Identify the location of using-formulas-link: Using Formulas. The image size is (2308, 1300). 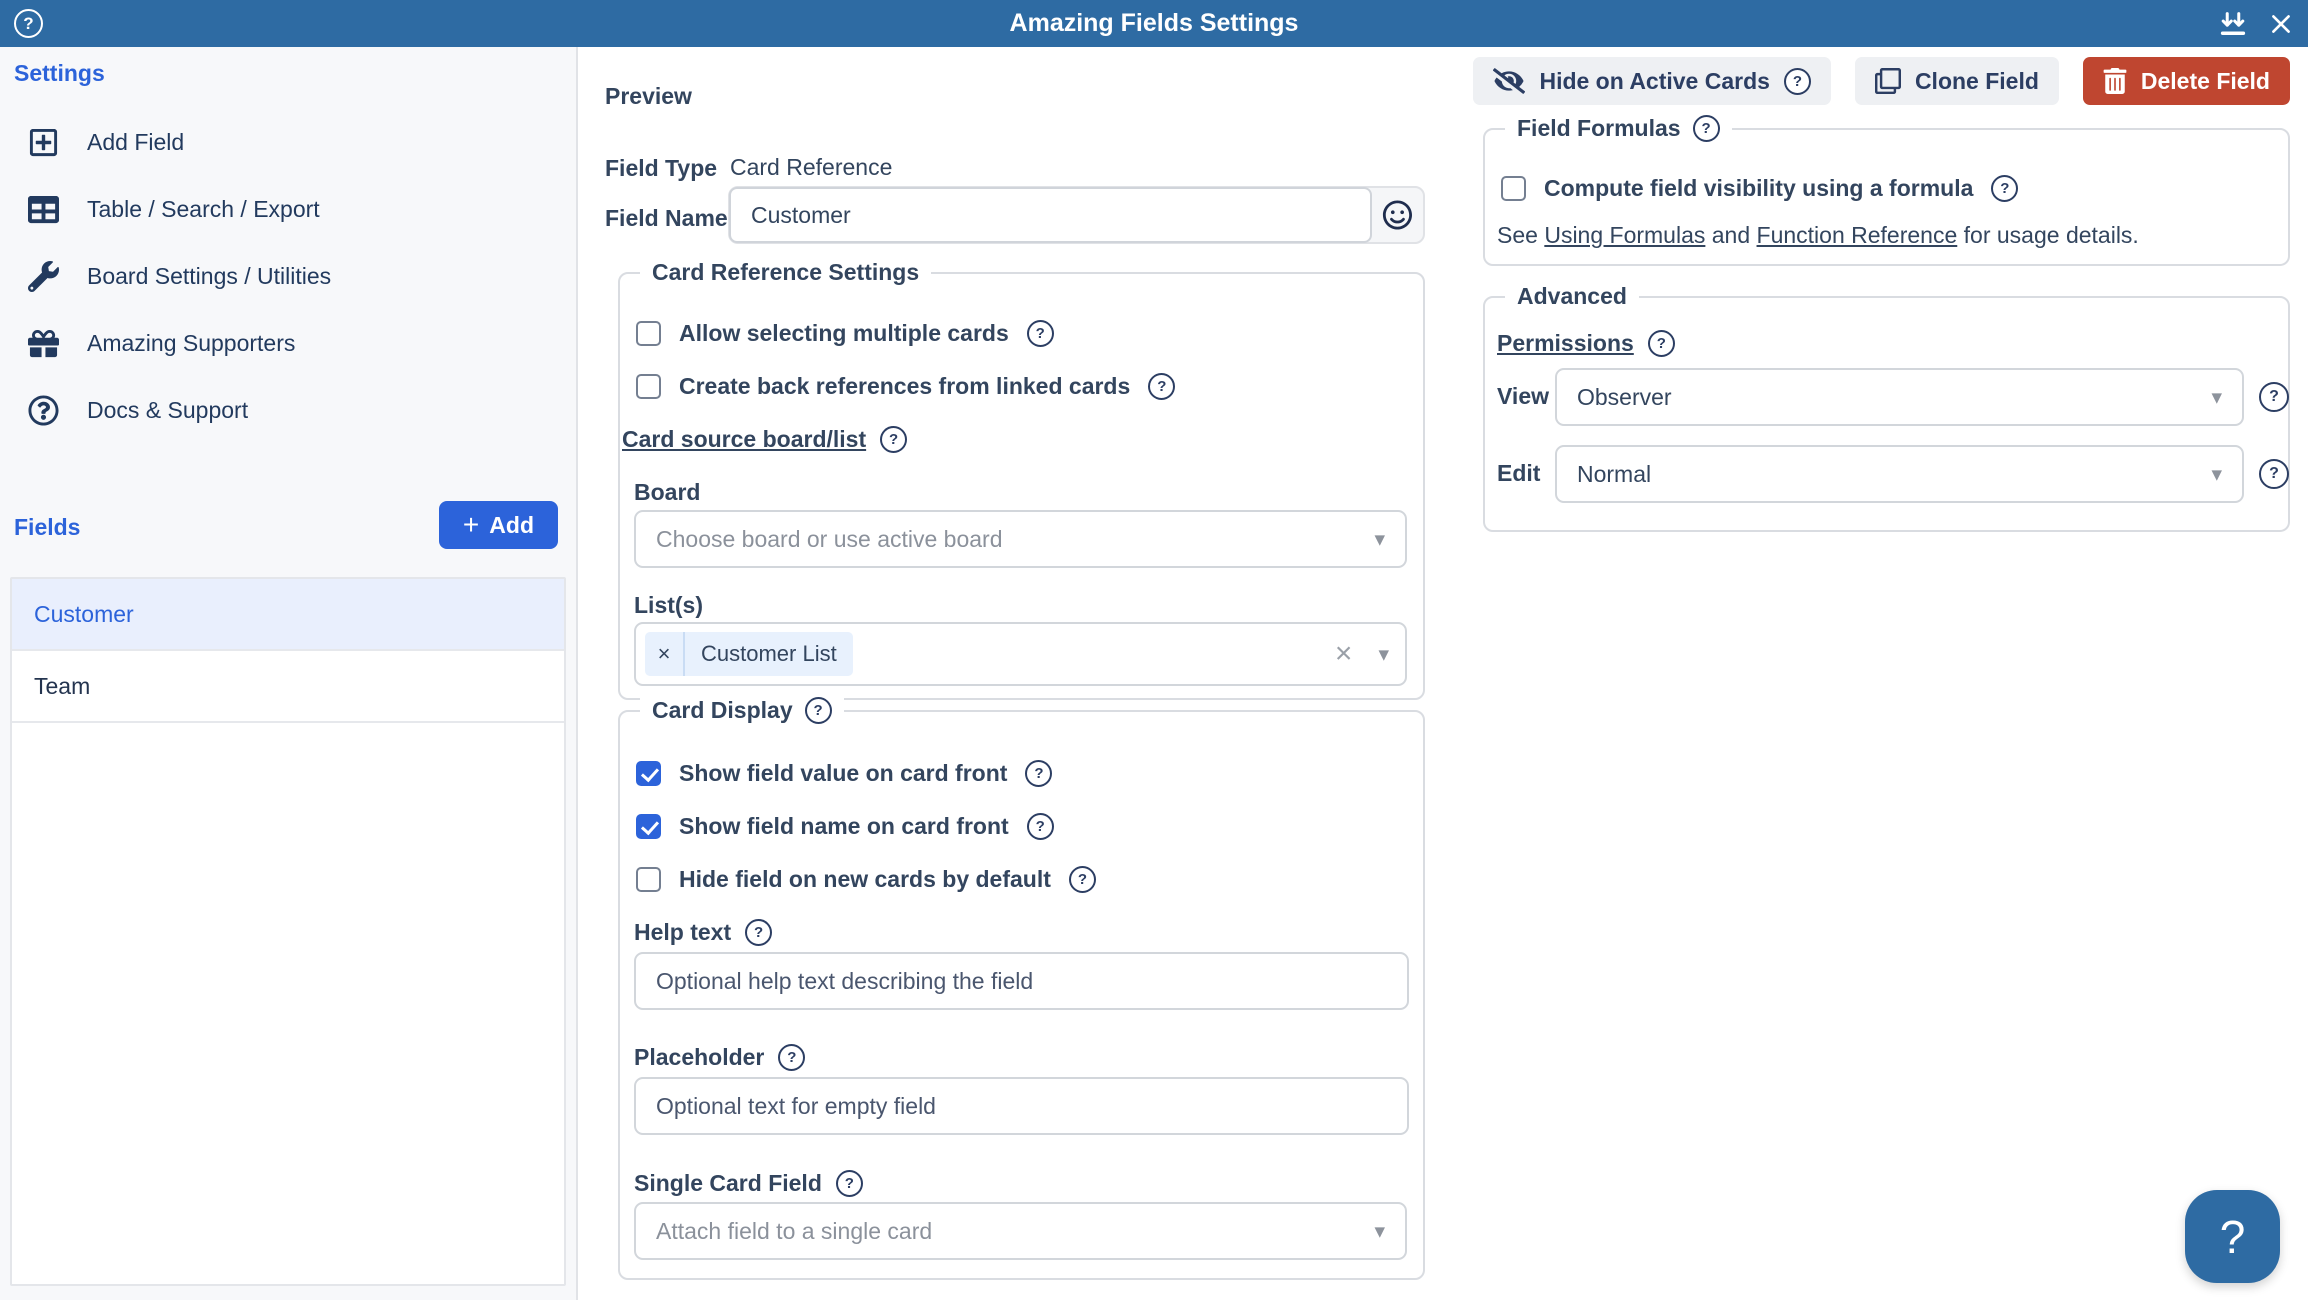
(1625, 235).